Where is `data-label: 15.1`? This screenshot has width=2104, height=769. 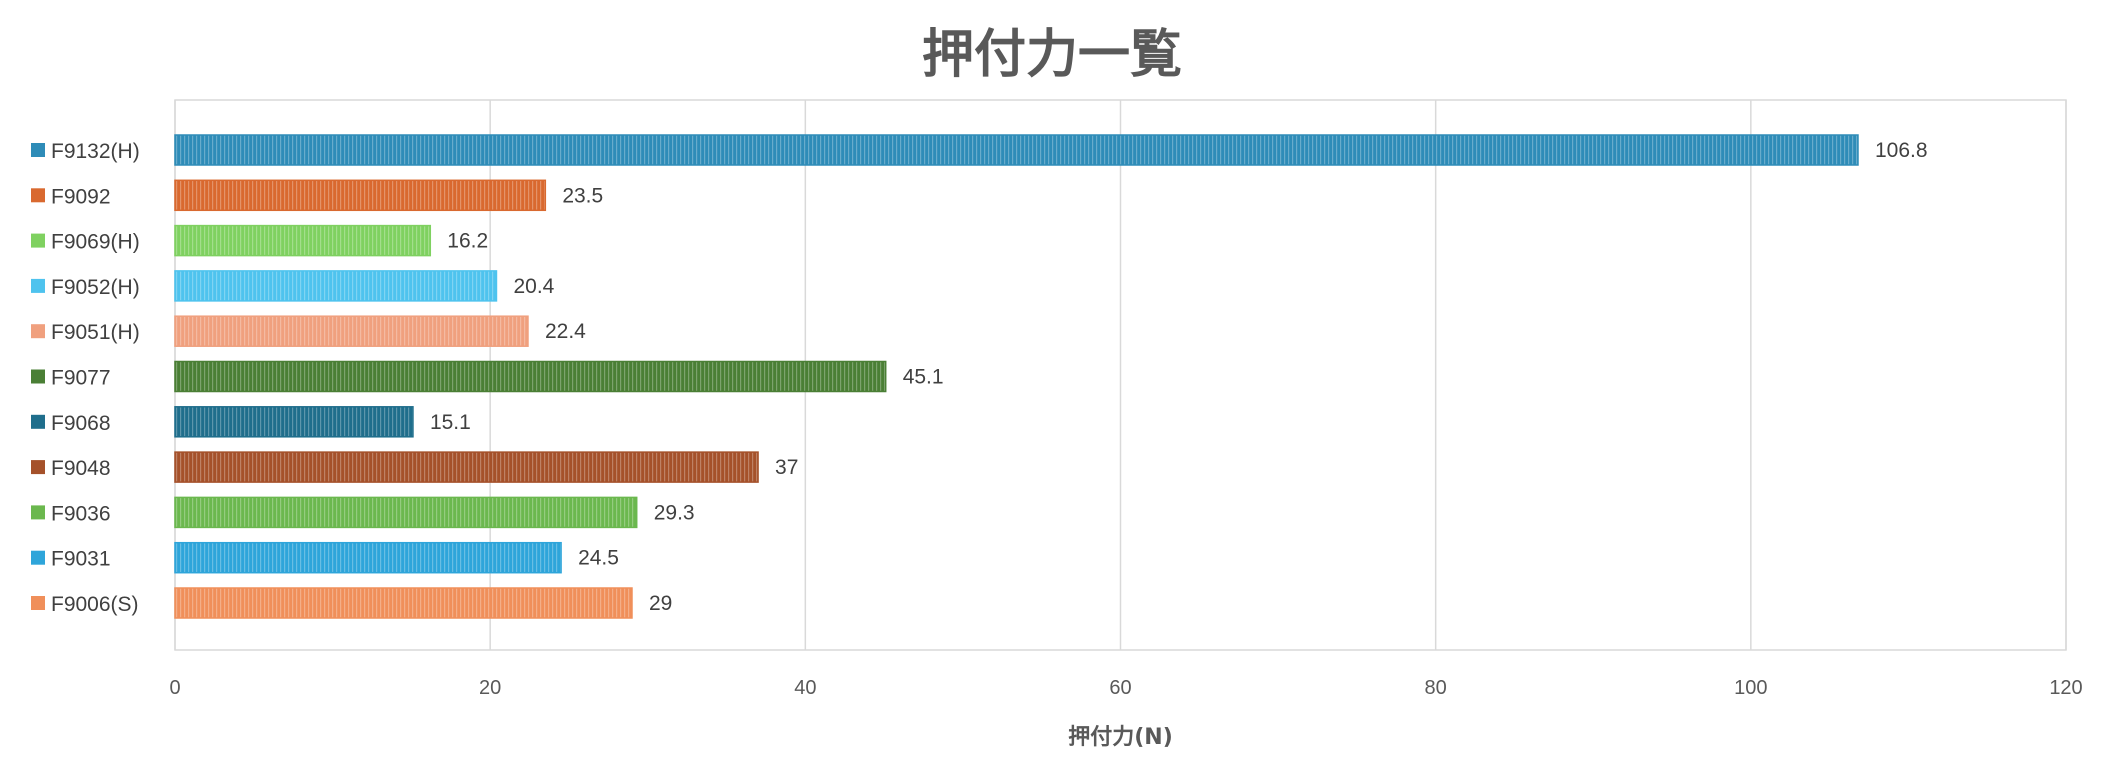
data-label: 15.1 is located at coordinates (450, 422).